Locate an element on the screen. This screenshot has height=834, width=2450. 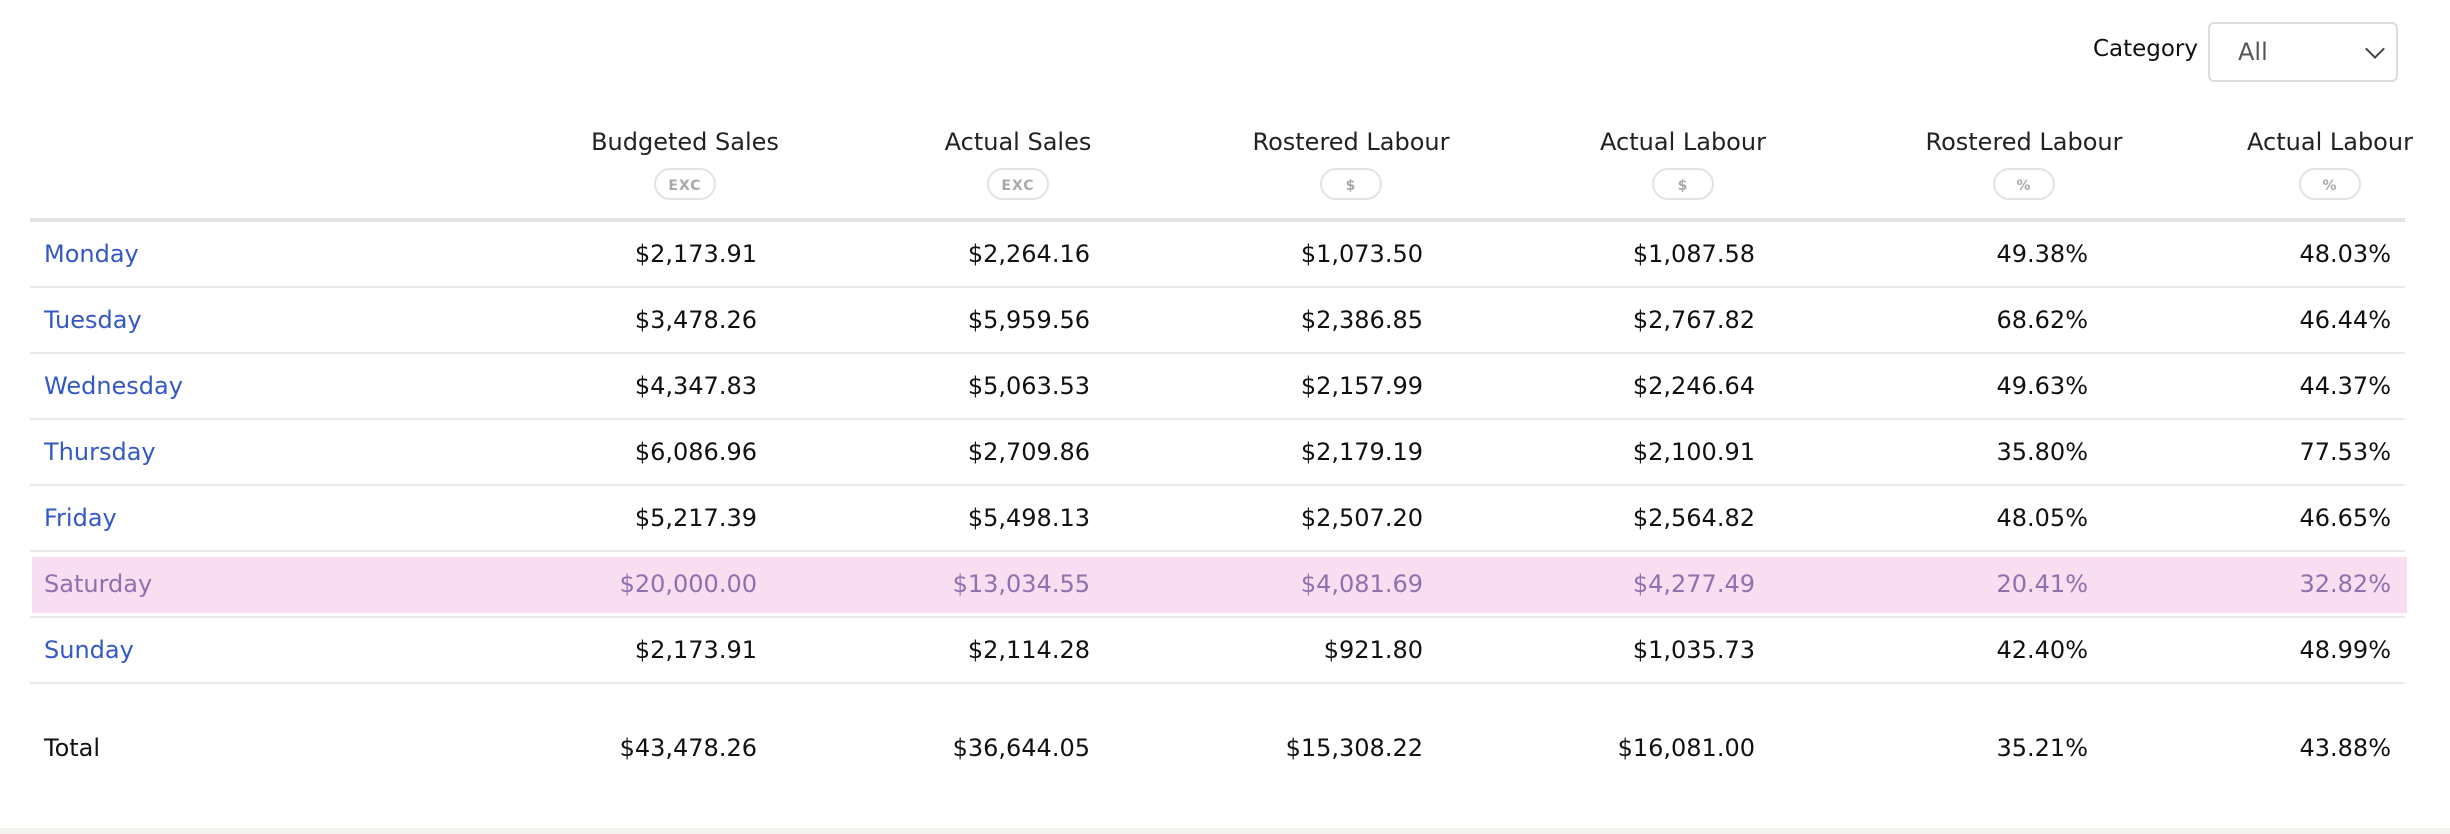
actual-labour-percent-value: 48.03% is located at coordinates (2345, 254).